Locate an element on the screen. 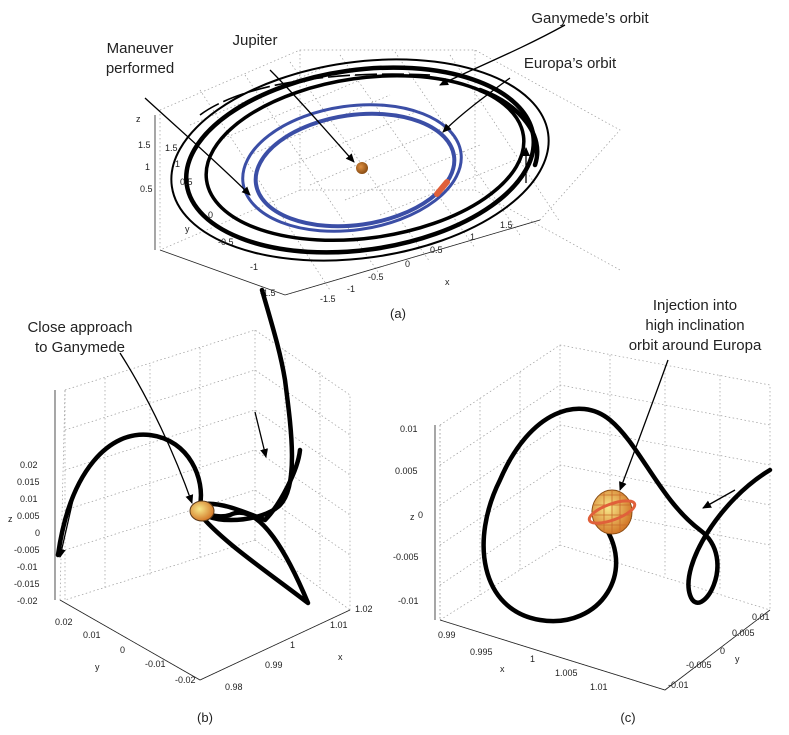 The height and width of the screenshot is (735, 789). b-ztick-8: -0.02 is located at coordinates (27, 601).